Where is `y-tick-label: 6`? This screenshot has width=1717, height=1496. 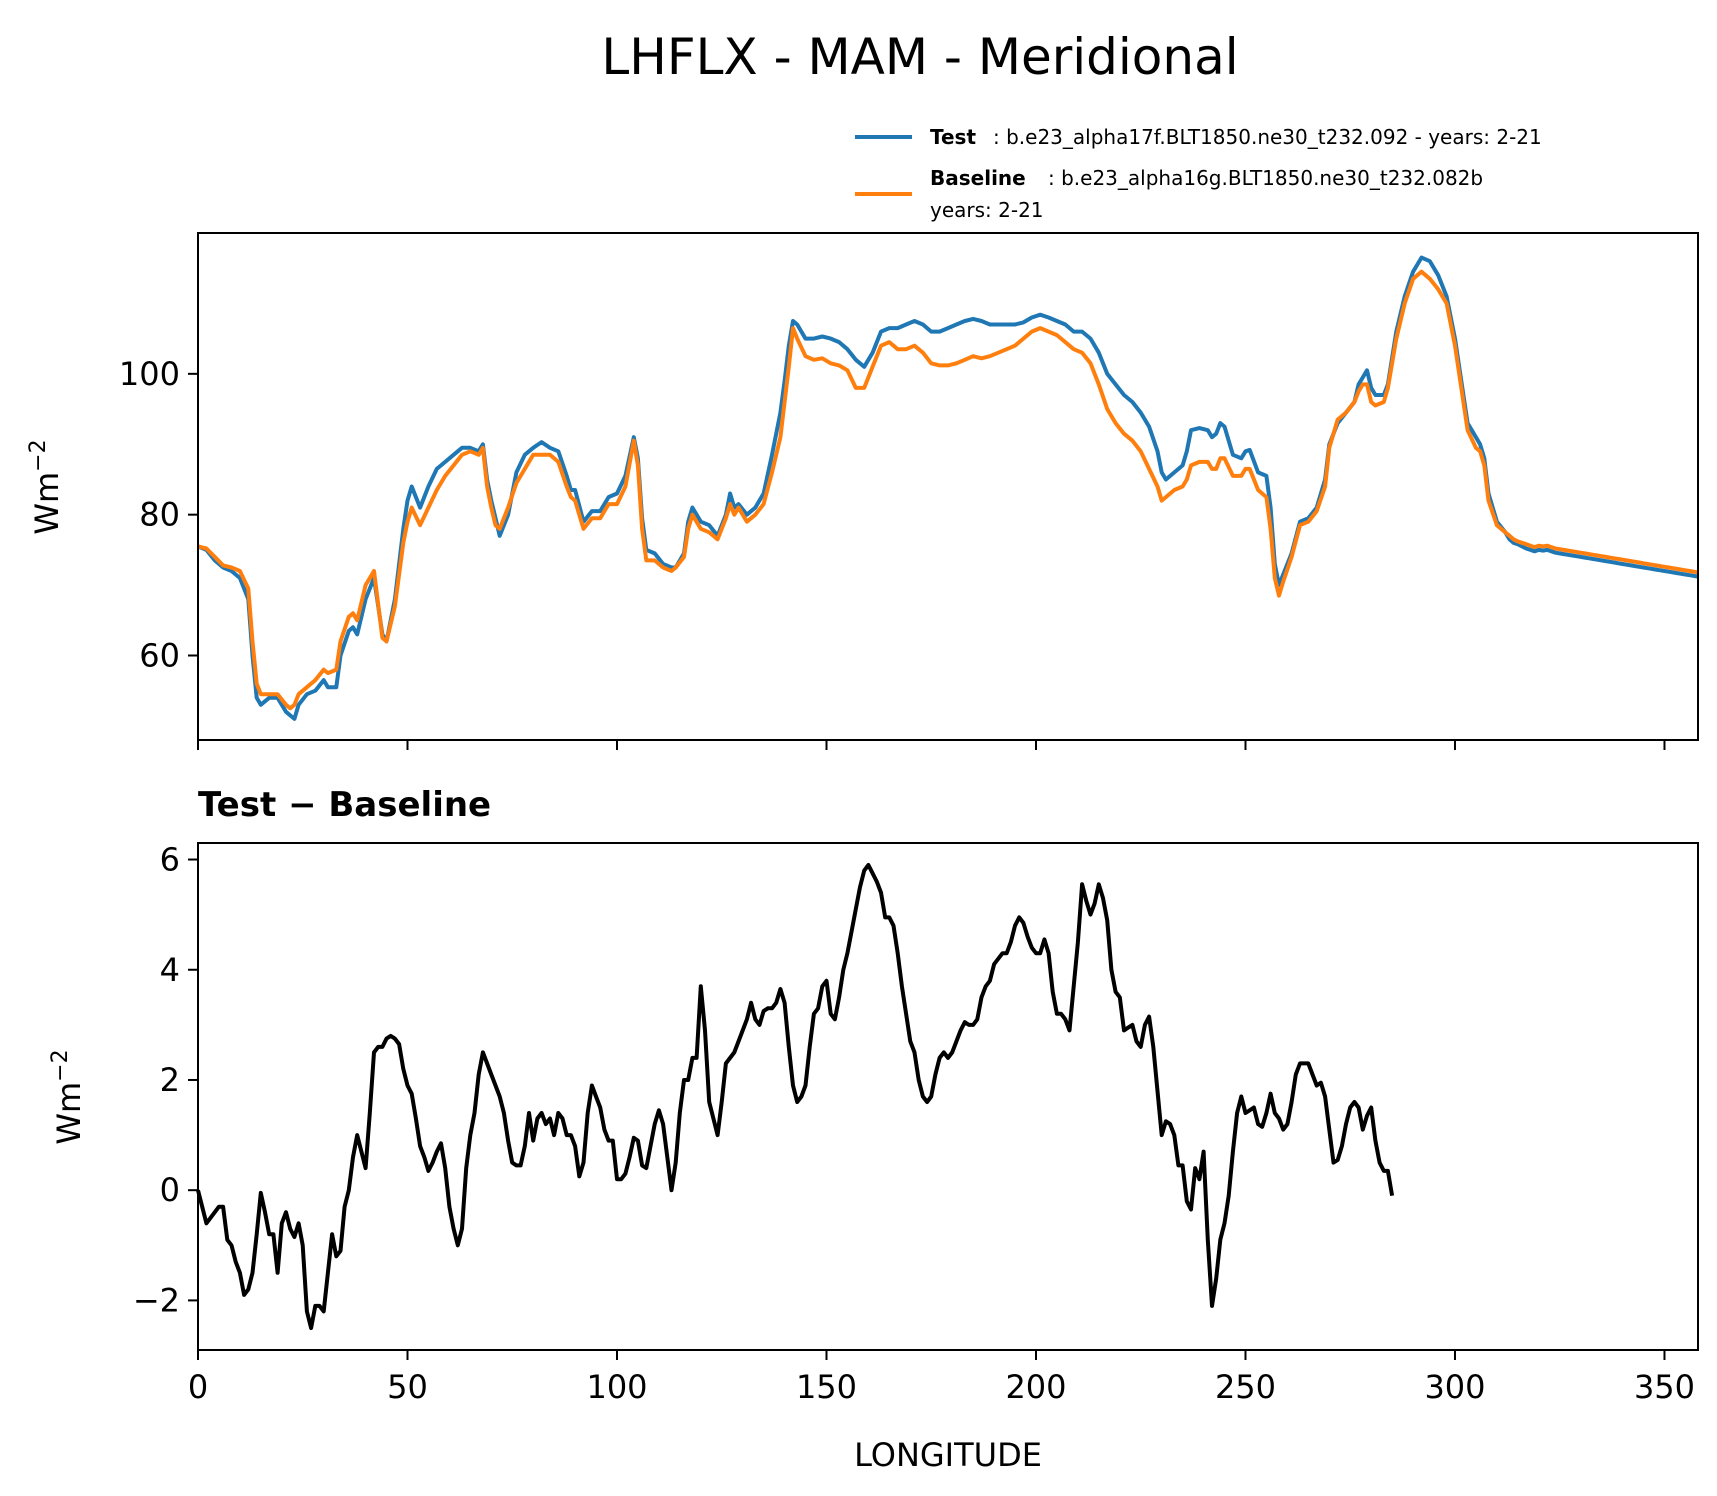
y-tick-label: 6 is located at coordinates (170, 860).